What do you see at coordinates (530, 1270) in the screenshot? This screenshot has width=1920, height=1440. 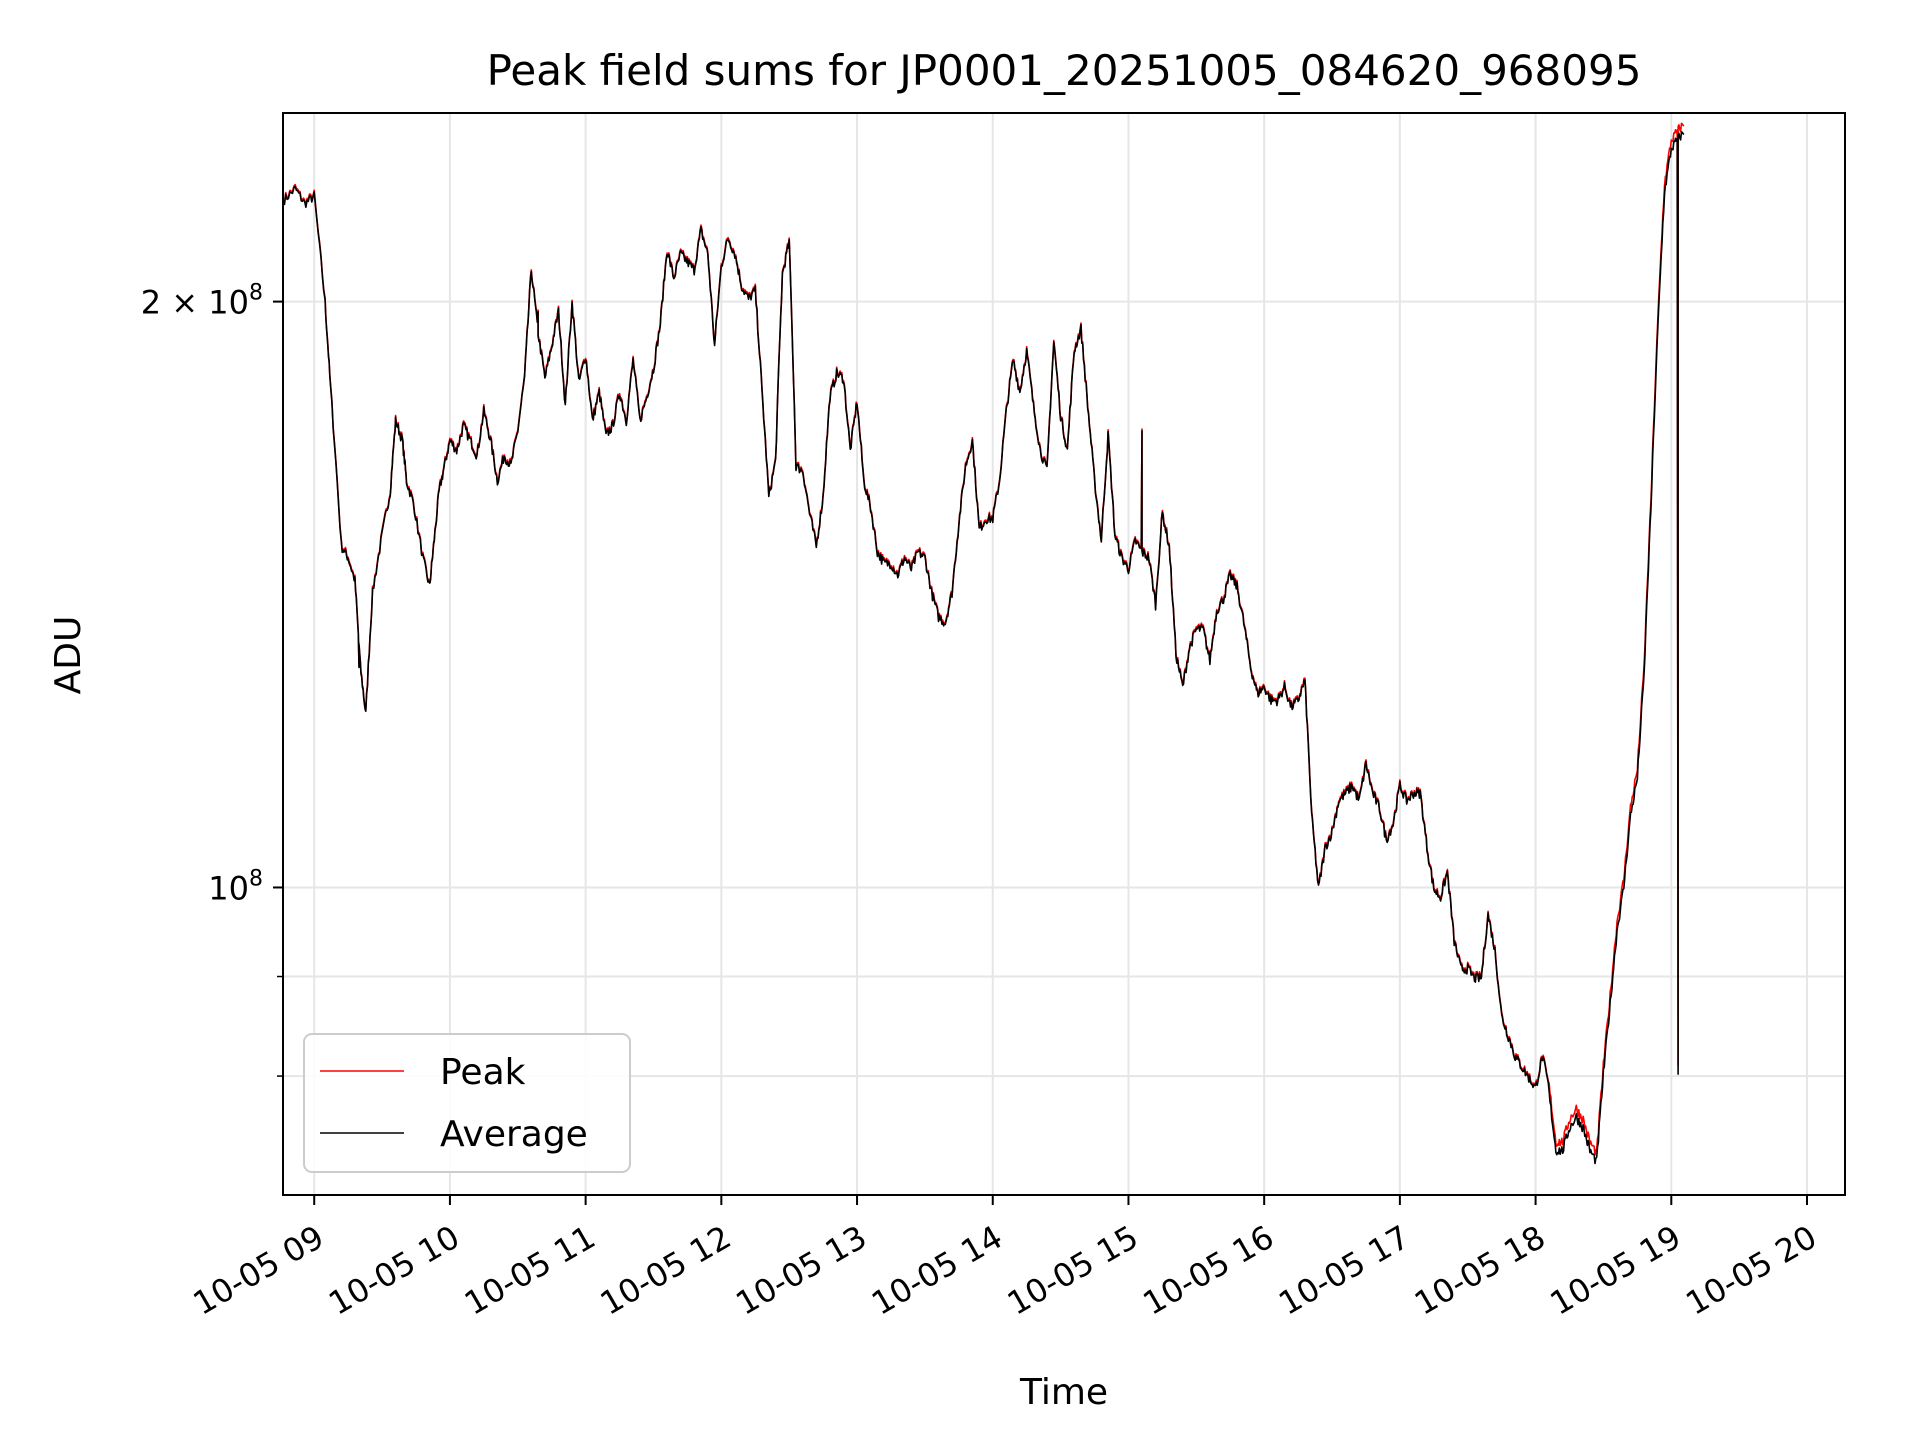 I see `x-tick-label: 10-05 11` at bounding box center [530, 1270].